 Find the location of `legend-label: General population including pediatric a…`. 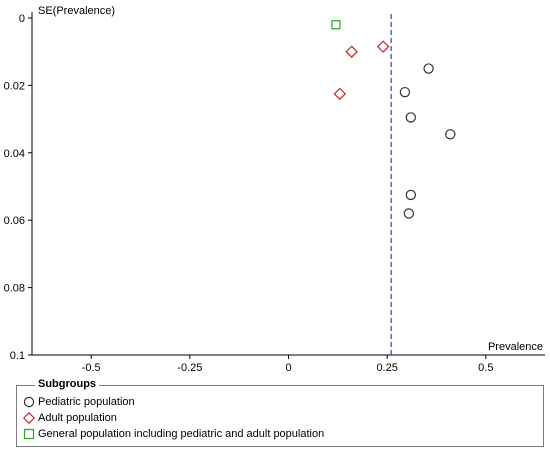

legend-label: General population including pediatric a… is located at coordinates (181, 434).